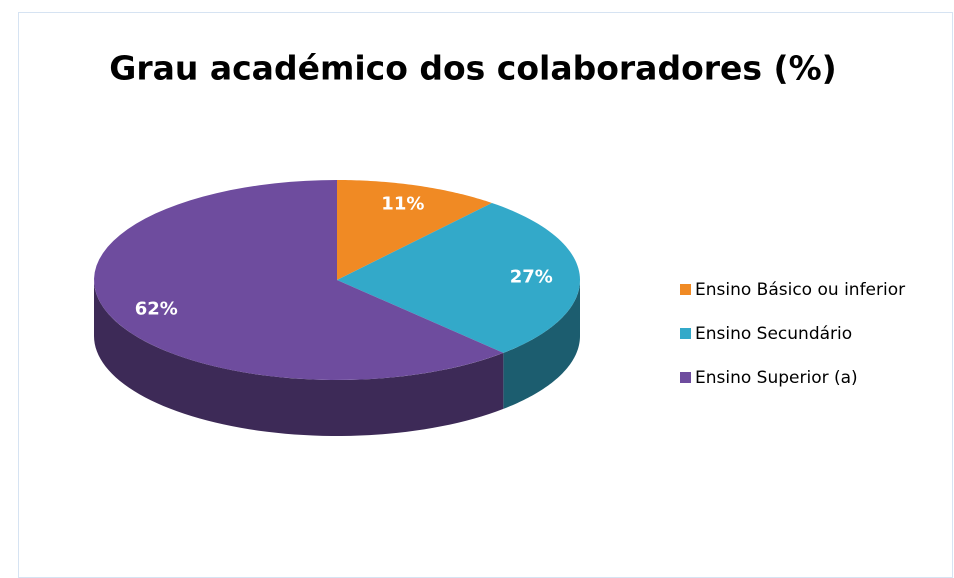 The width and height of the screenshot is (954, 578). What do you see at coordinates (531, 276) in the screenshot?
I see `data-label: 27%` at bounding box center [531, 276].